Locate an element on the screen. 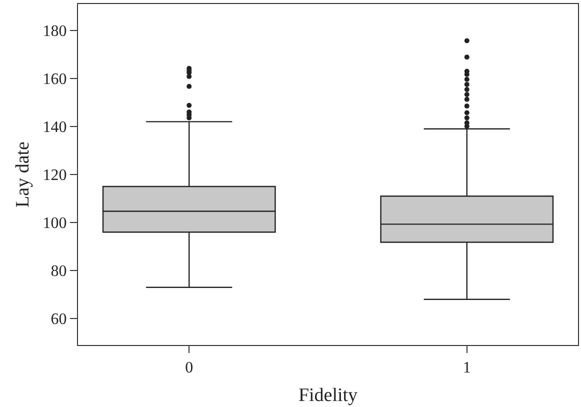  y-axis-title: Lay date is located at coordinates (23, 175).